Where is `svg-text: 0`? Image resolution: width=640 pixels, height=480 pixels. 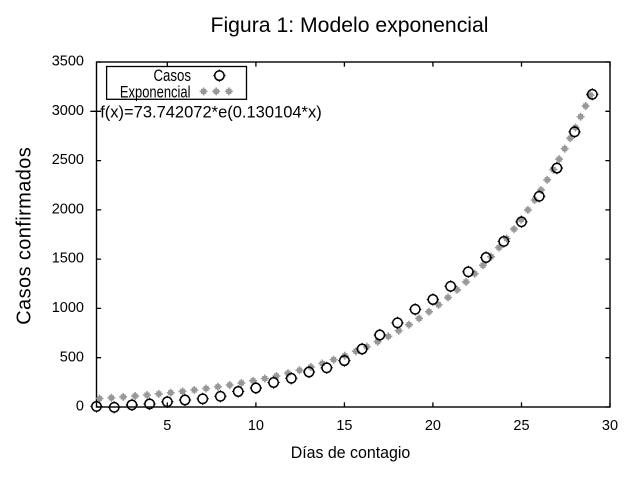 svg-text: 0 is located at coordinates (80, 407).